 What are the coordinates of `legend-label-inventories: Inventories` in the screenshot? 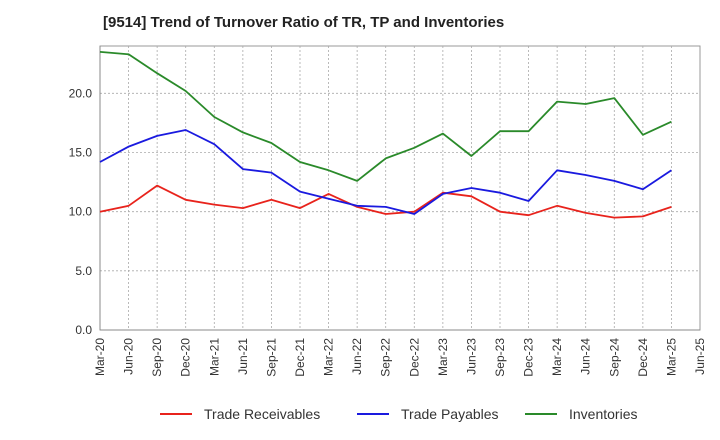 It's located at (603, 414).